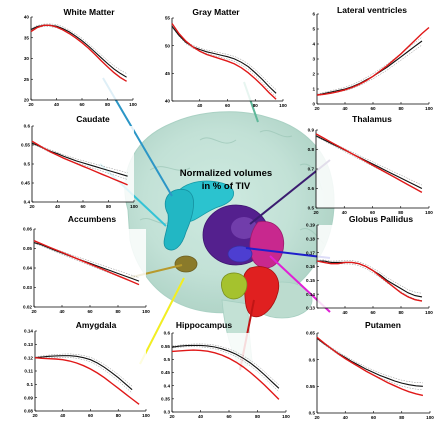 The image size is (444, 425). Describe the element at coordinates (167, 359) in the screenshot. I see `hippocampus-ytick-label: 0.5` at that location.